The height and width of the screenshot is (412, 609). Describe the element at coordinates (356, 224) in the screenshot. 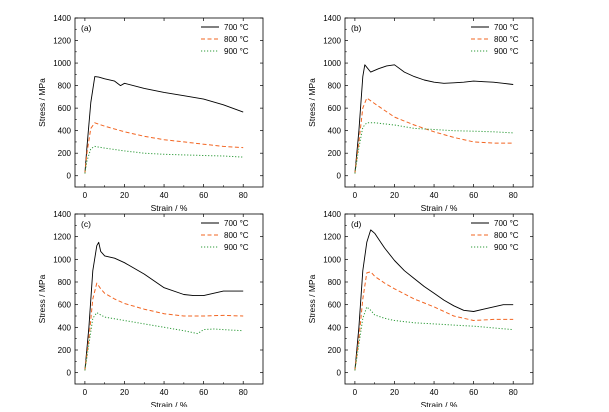

I see `panel-label: (d)` at that location.